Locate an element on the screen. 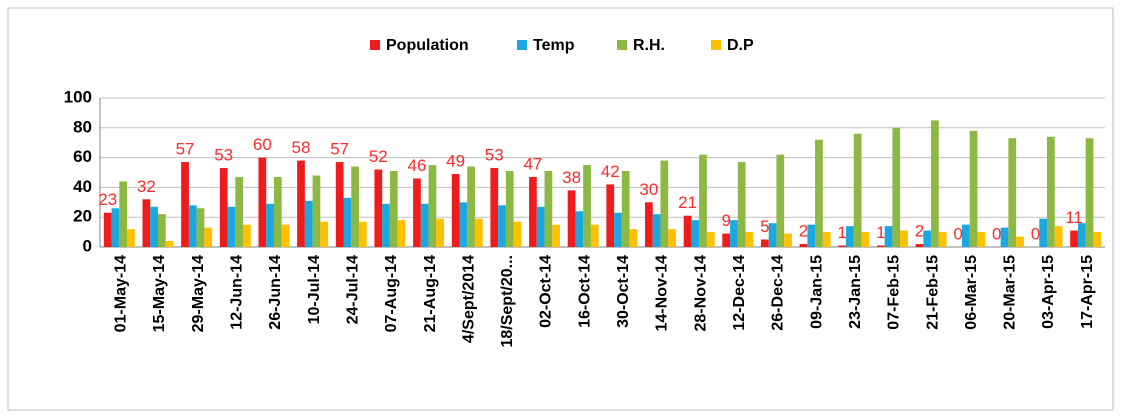  x-tick-label: 09-Jan-15 is located at coordinates (816, 292).